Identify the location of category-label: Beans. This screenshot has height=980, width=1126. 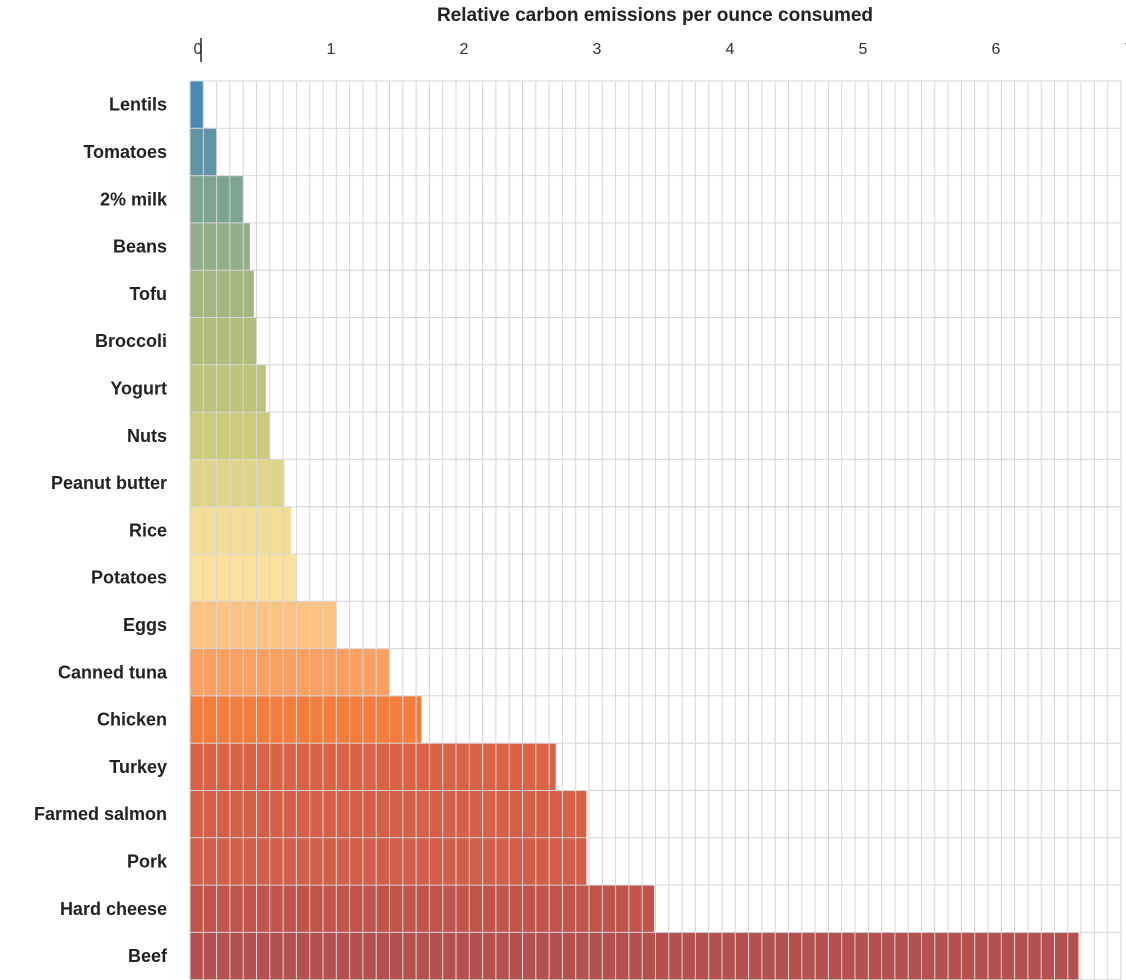
(140, 247).